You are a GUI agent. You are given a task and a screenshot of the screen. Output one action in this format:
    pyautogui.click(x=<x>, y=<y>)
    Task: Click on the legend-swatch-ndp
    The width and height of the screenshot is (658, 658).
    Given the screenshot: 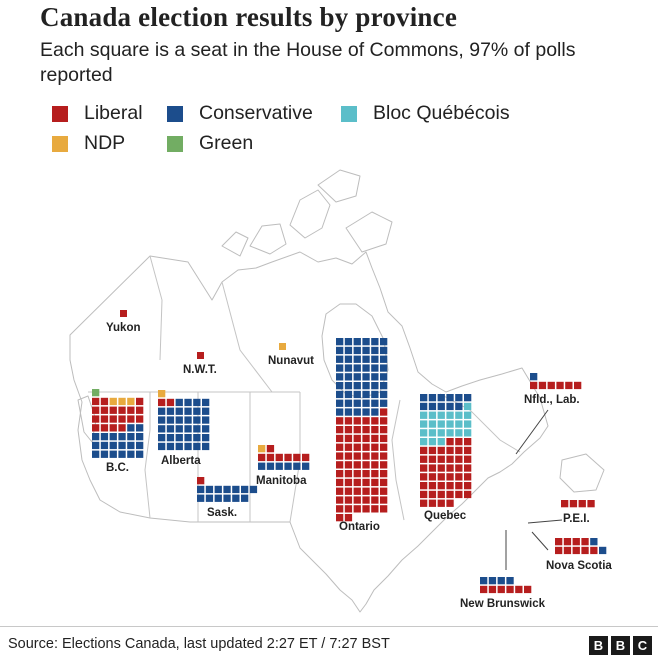 What is the action you would take?
    pyautogui.click(x=60, y=143)
    